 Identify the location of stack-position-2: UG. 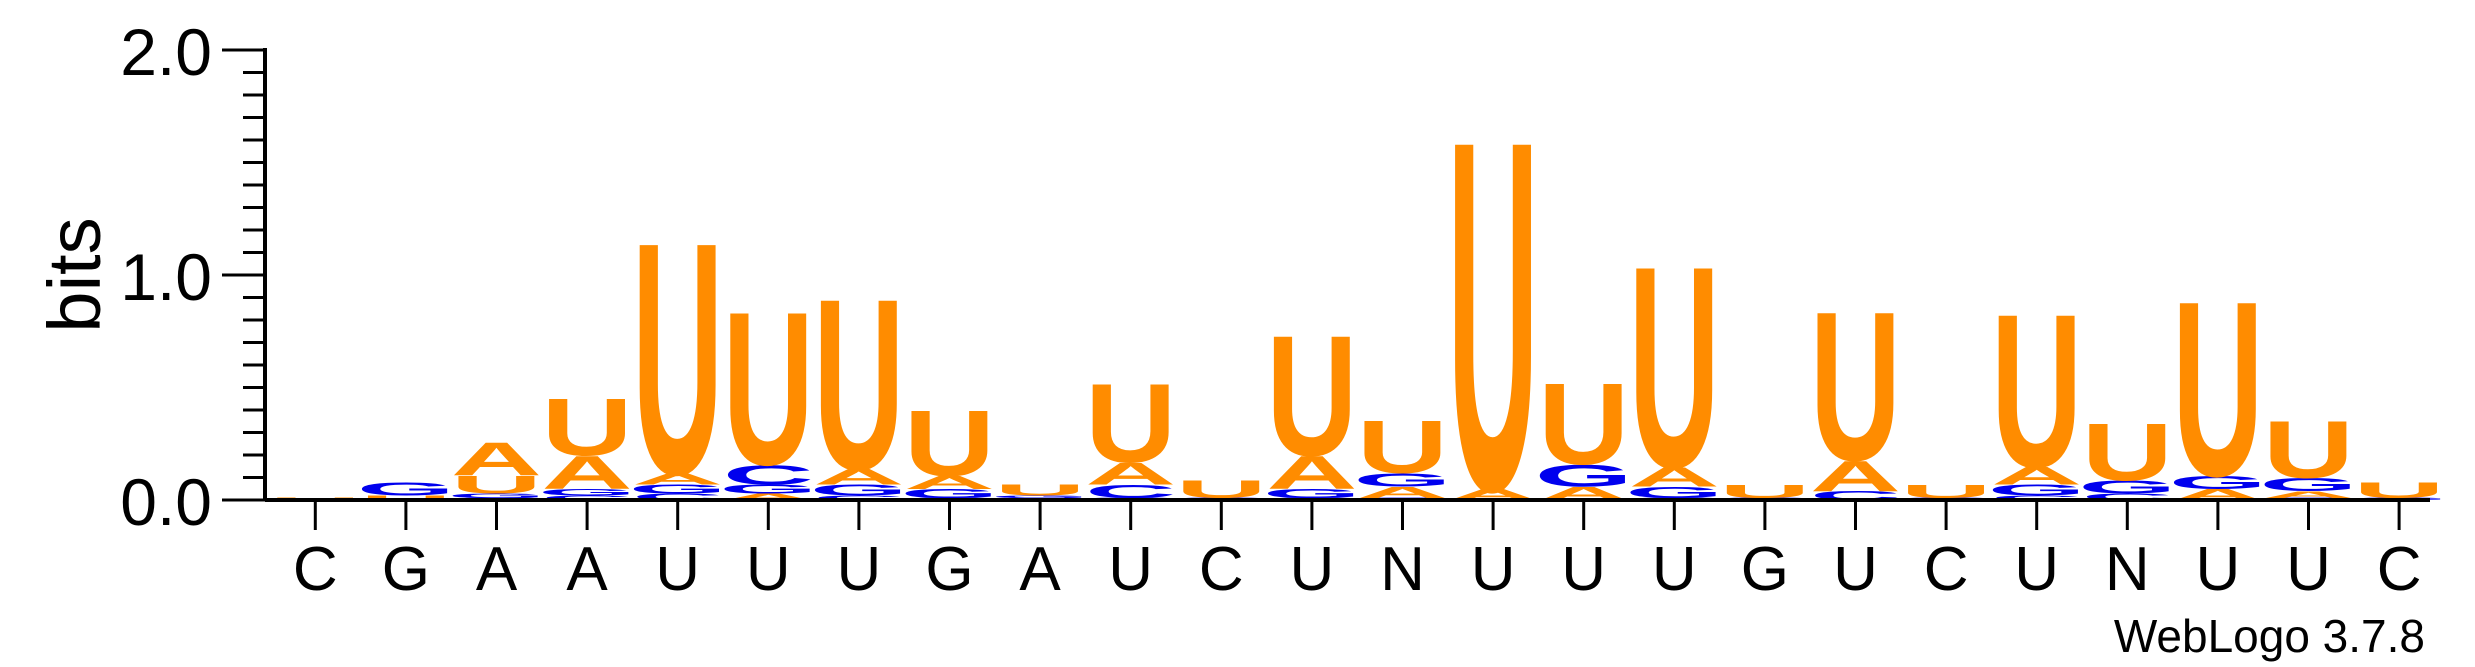
(406, 490).